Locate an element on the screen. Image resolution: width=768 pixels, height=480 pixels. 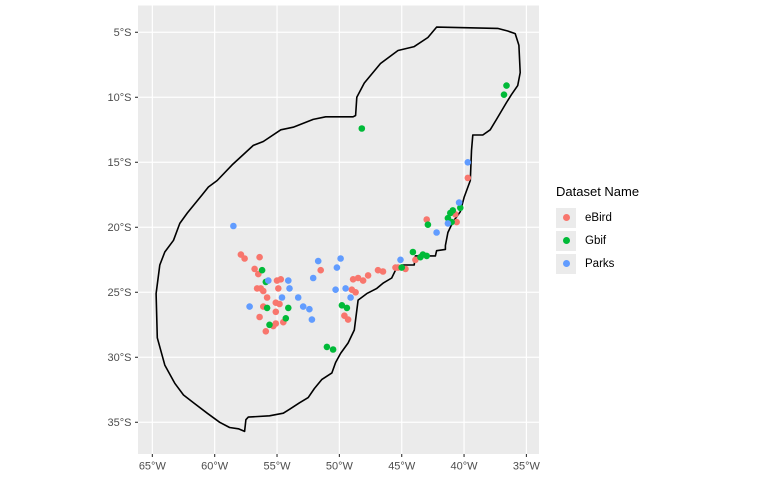
x-tick-label: 40°W is located at coordinates (465, 467).